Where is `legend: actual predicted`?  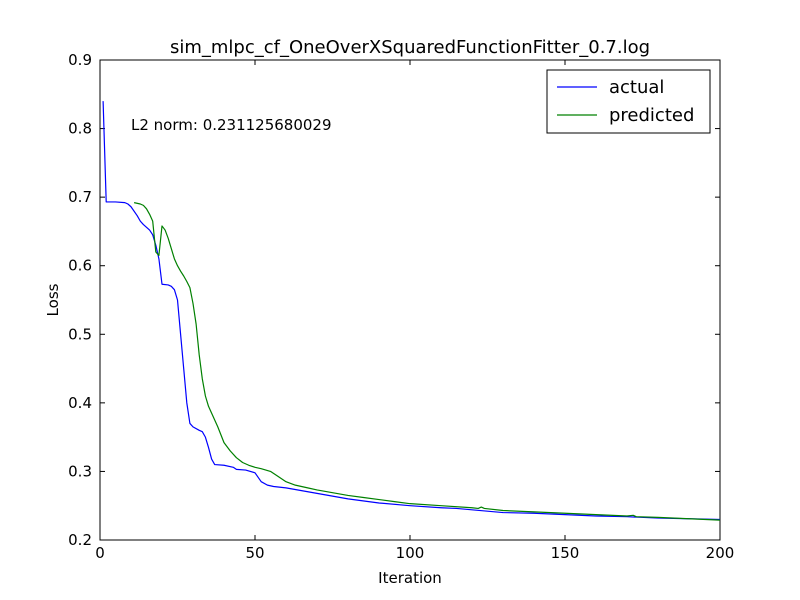 legend: actual predicted is located at coordinates (628, 101).